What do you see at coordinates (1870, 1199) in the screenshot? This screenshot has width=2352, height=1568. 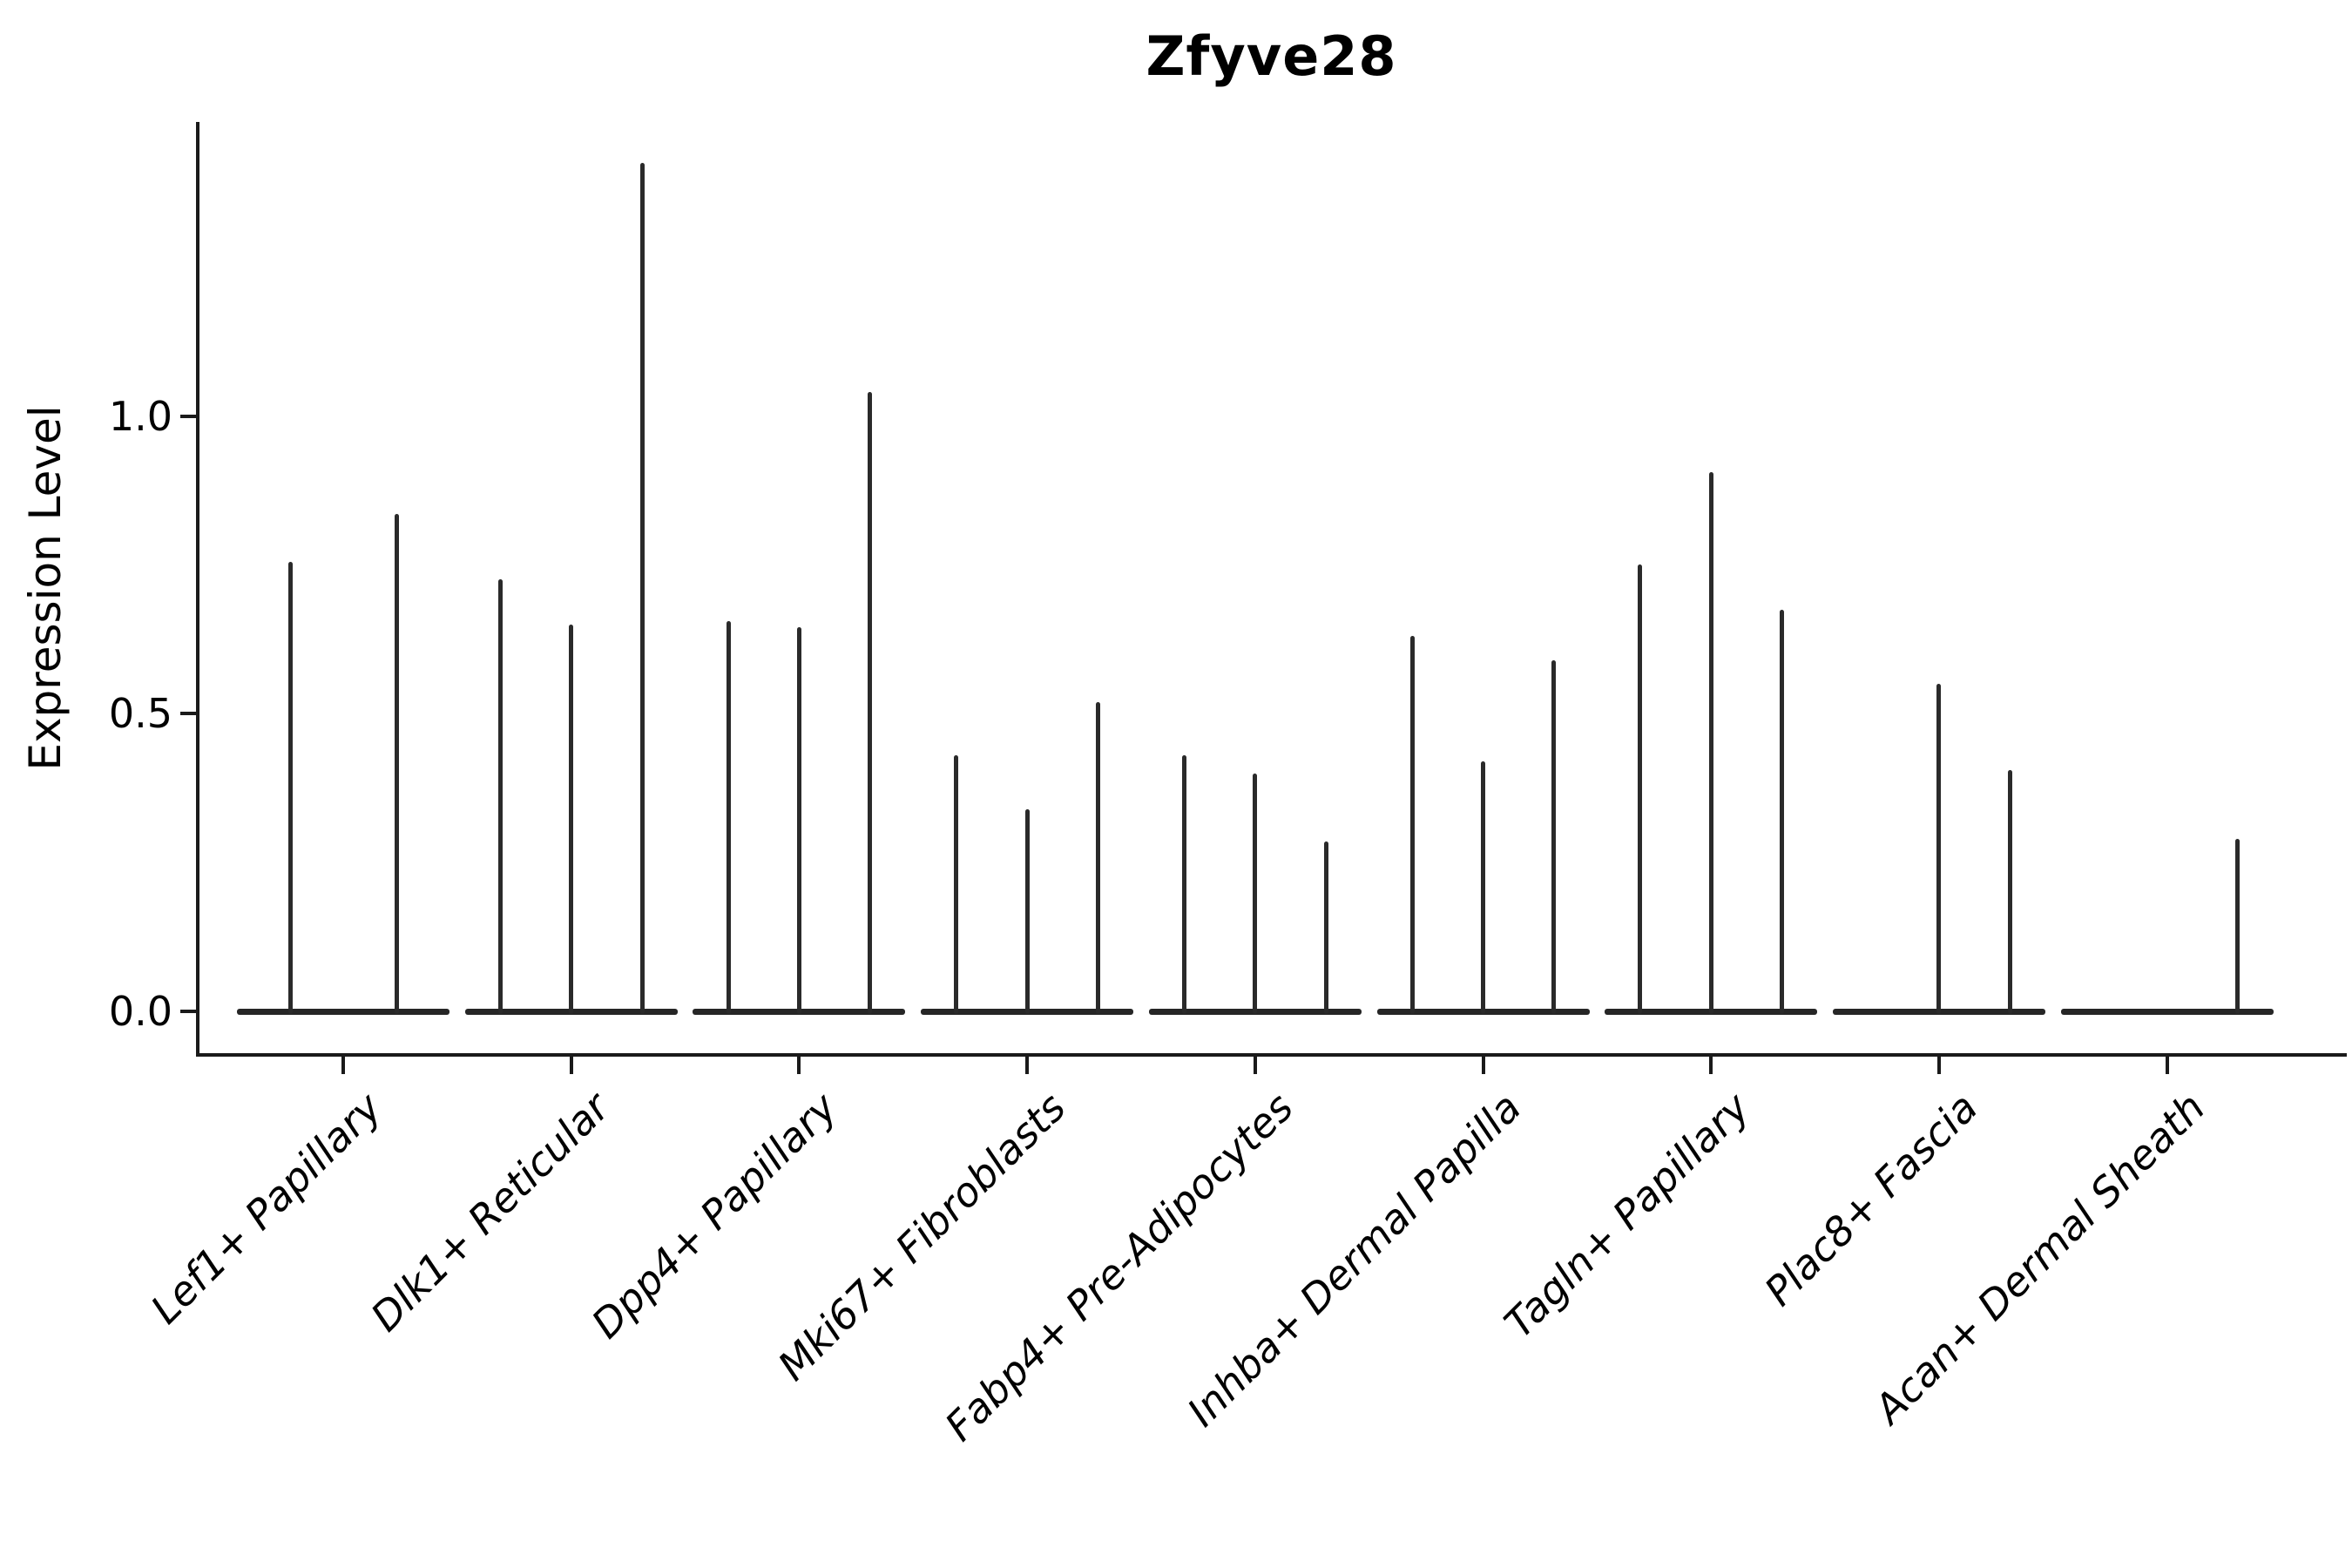 I see `x-tick-label: Plac8+ Fascia` at bounding box center [1870, 1199].